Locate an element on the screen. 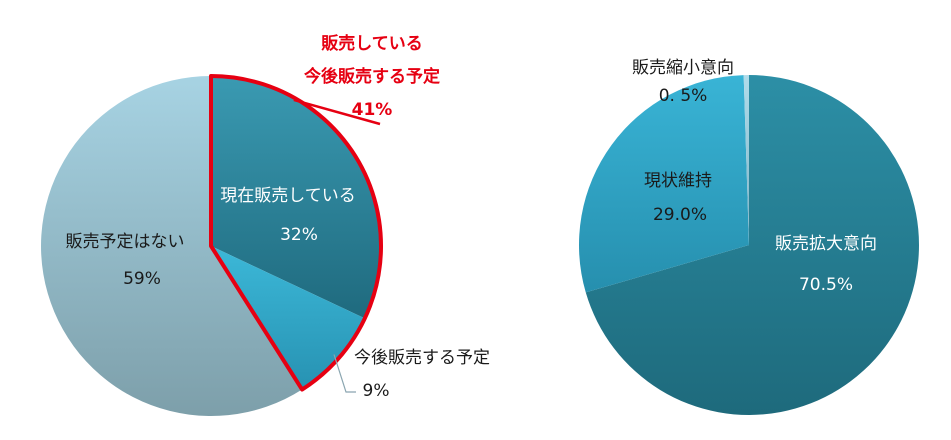 Image resolution: width=951 pixels, height=440 pixels. left-pie-highlight-outline is located at coordinates (296, 233).